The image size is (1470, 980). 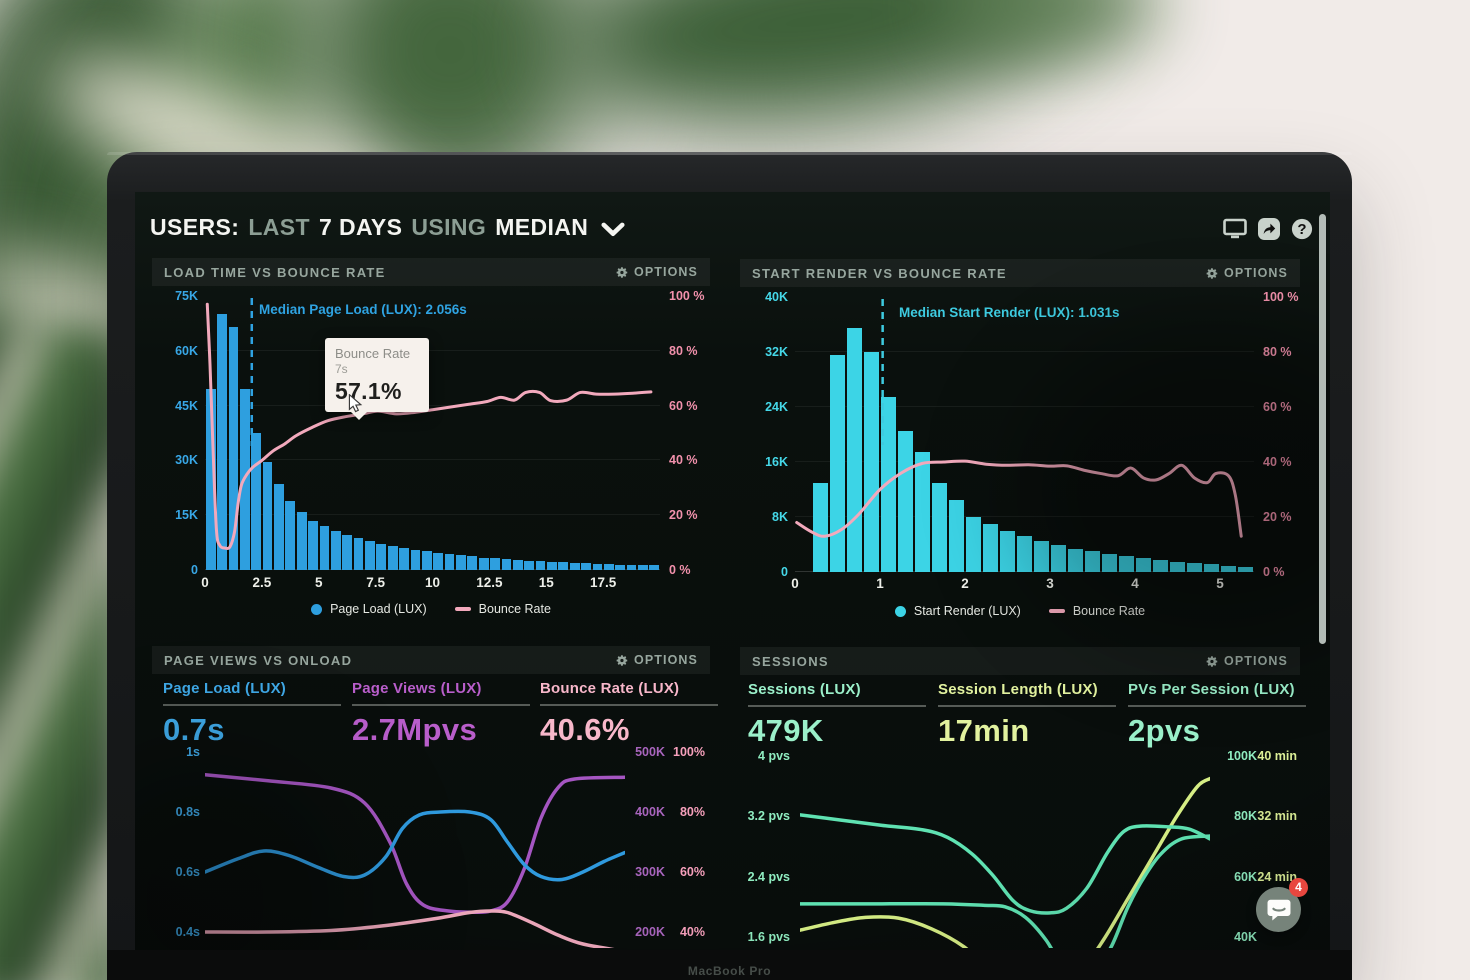 What do you see at coordinates (1278, 909) in the screenshot?
I see `chat-widget-button` at bounding box center [1278, 909].